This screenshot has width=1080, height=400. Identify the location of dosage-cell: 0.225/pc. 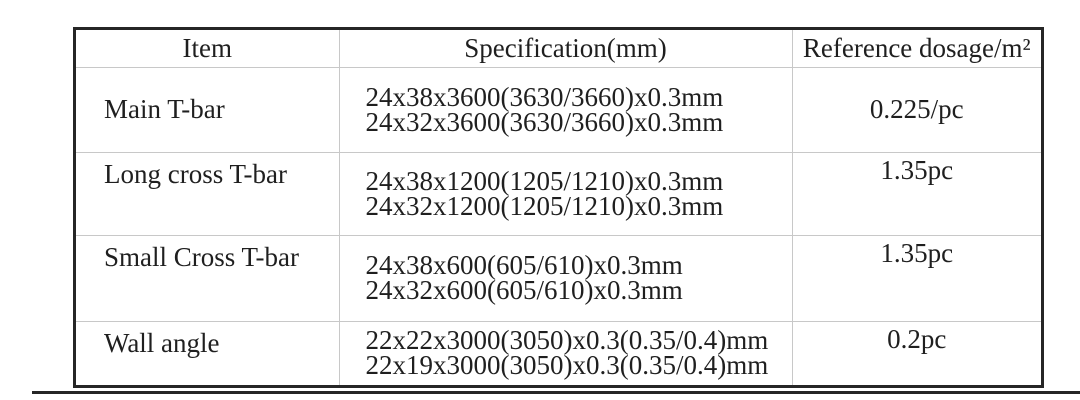
(916, 110).